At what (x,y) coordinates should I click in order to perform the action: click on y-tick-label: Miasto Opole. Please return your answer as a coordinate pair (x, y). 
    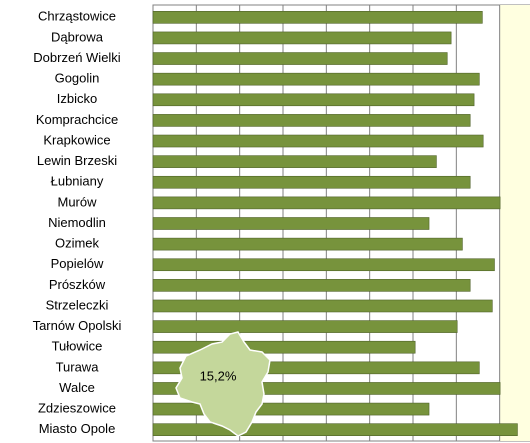
    Looking at the image, I should click on (77, 428).